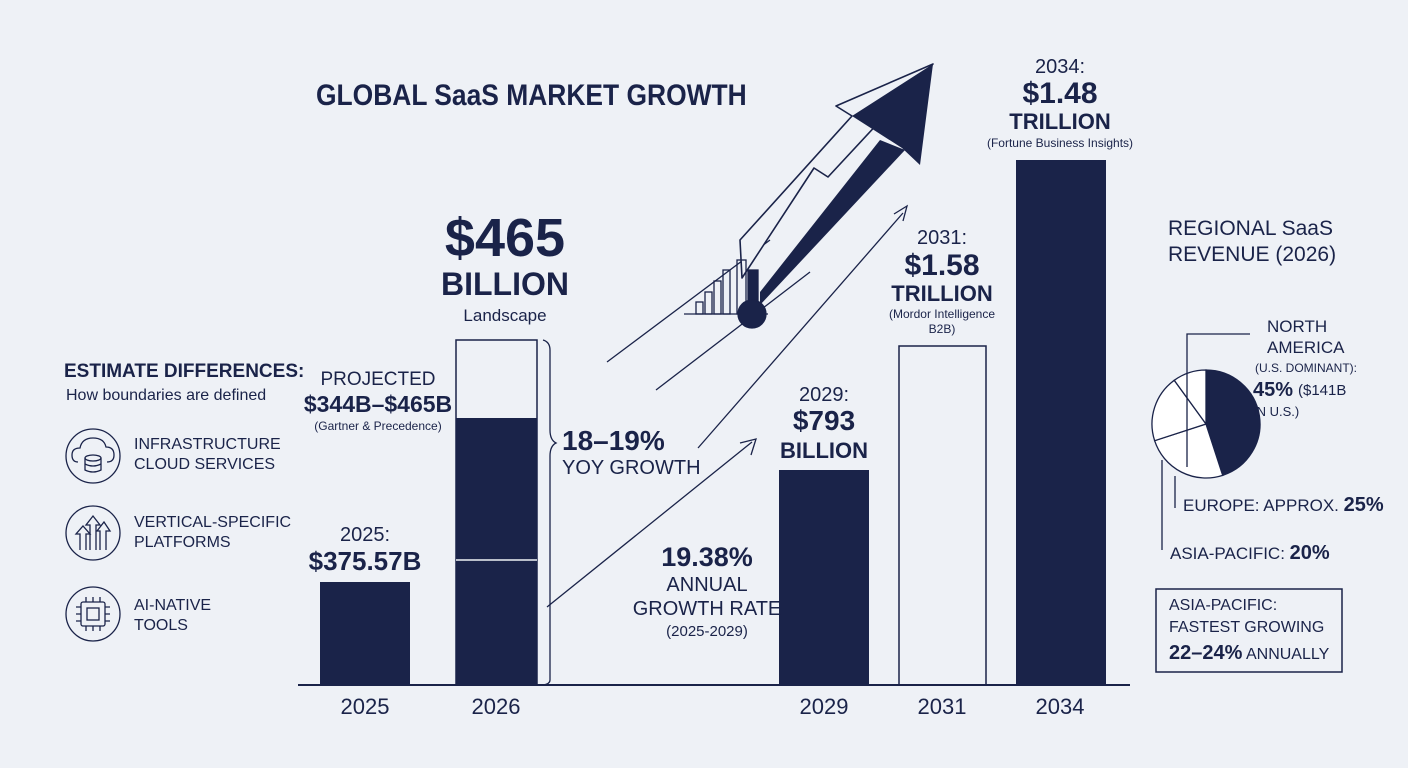  I want to click on apac-box-line2: FASTEST GROWING, so click(1247, 627).